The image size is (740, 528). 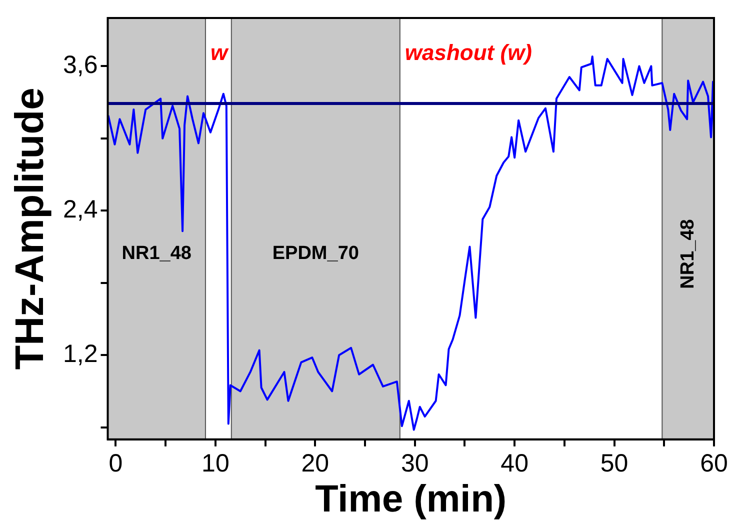 What do you see at coordinates (115, 463) in the screenshot?
I see `x-tick-label: 0` at bounding box center [115, 463].